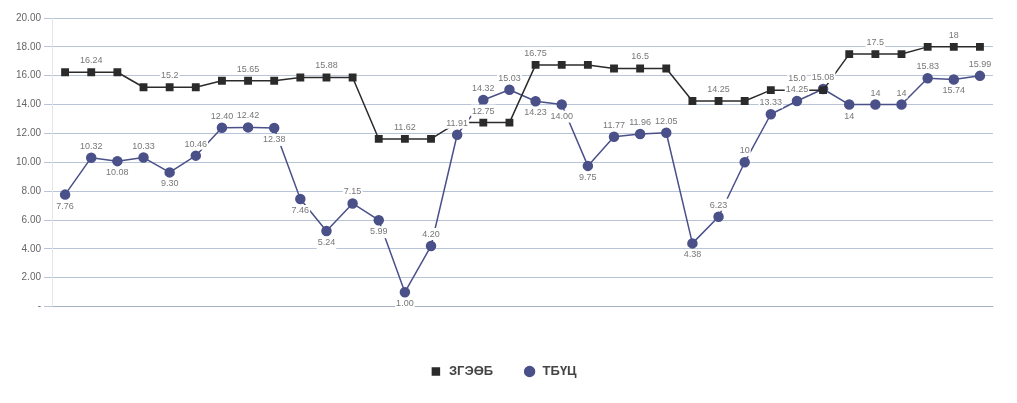 The height and width of the screenshot is (403, 1017). Describe the element at coordinates (28, 46) in the screenshot. I see `y-tick-label: 18.00` at that location.